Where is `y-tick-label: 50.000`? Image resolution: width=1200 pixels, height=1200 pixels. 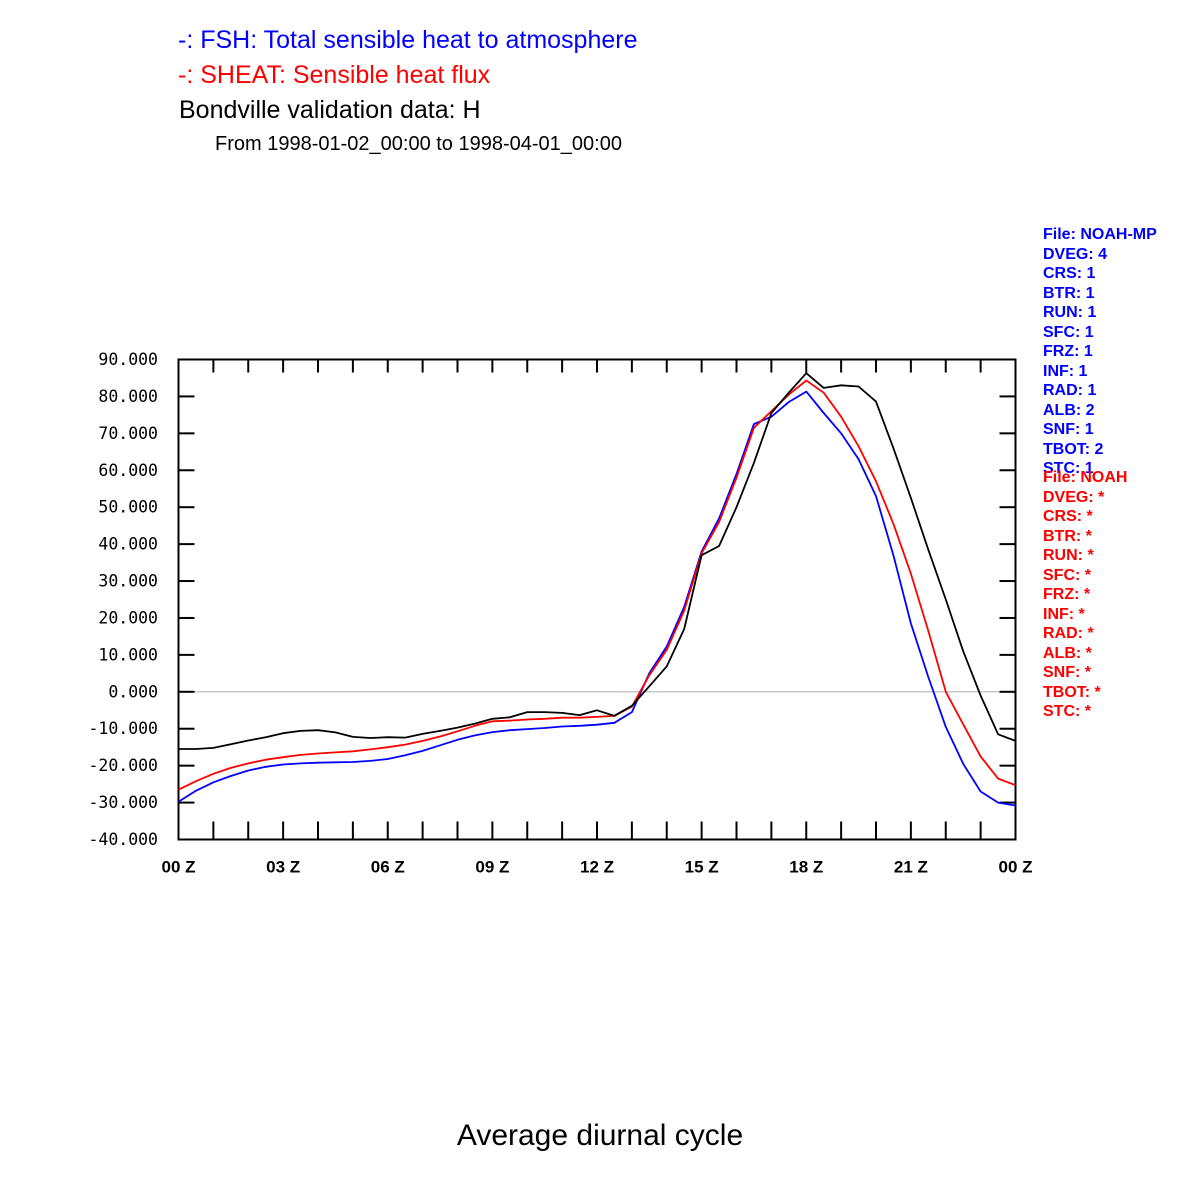 y-tick-label: 50.000 is located at coordinates (128, 507).